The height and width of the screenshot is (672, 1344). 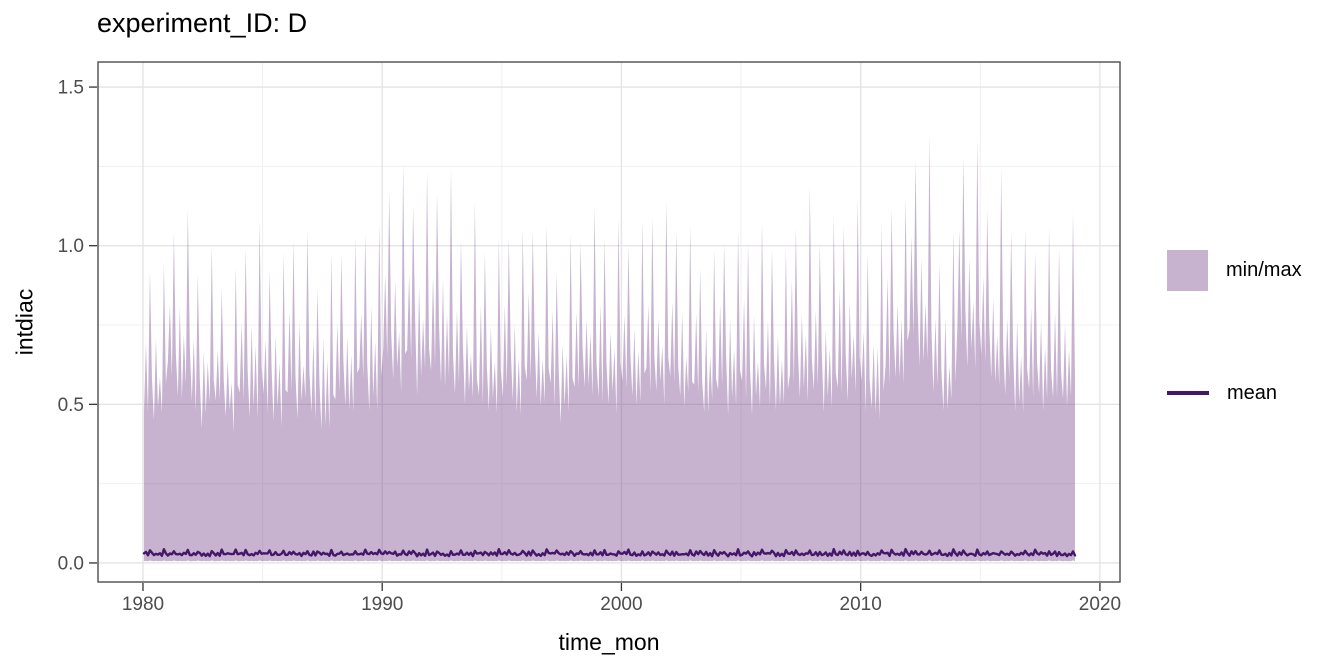 What do you see at coordinates (24, 322) in the screenshot?
I see `y-axis-title: intdiac` at bounding box center [24, 322].